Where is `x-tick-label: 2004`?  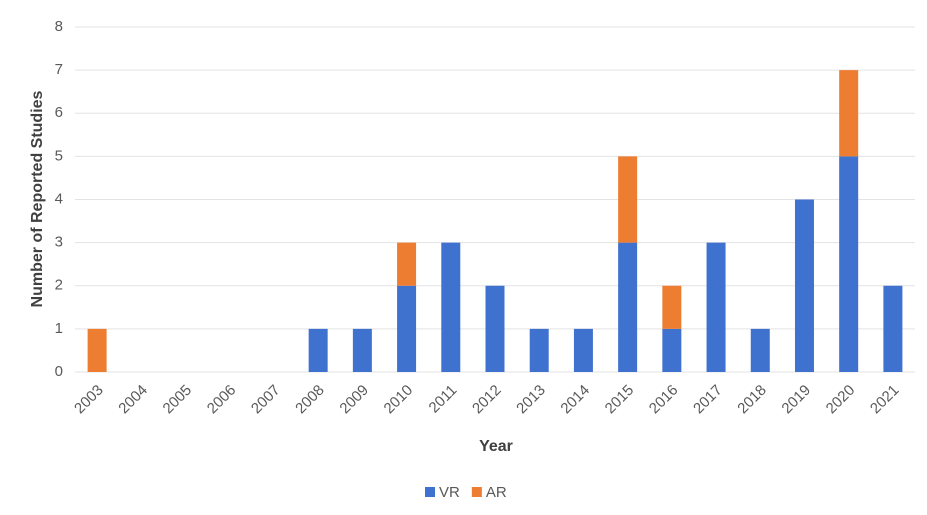 x-tick-label: 2004 is located at coordinates (133, 400).